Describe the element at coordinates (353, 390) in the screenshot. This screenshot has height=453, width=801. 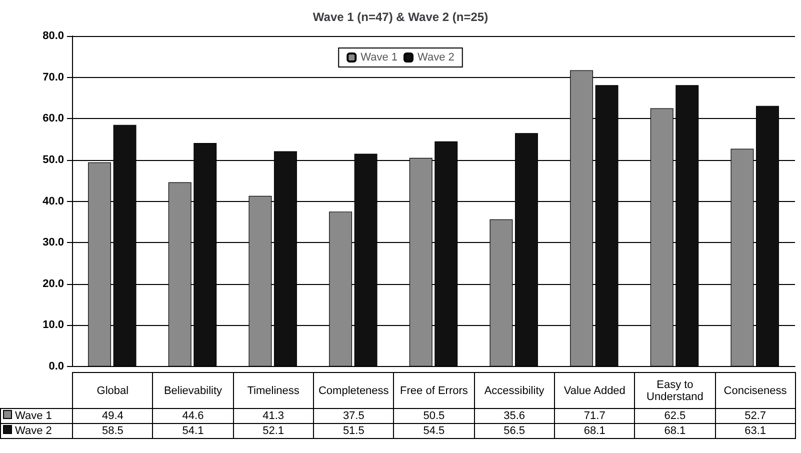
I see `x-tick-label: Completeness` at that location.